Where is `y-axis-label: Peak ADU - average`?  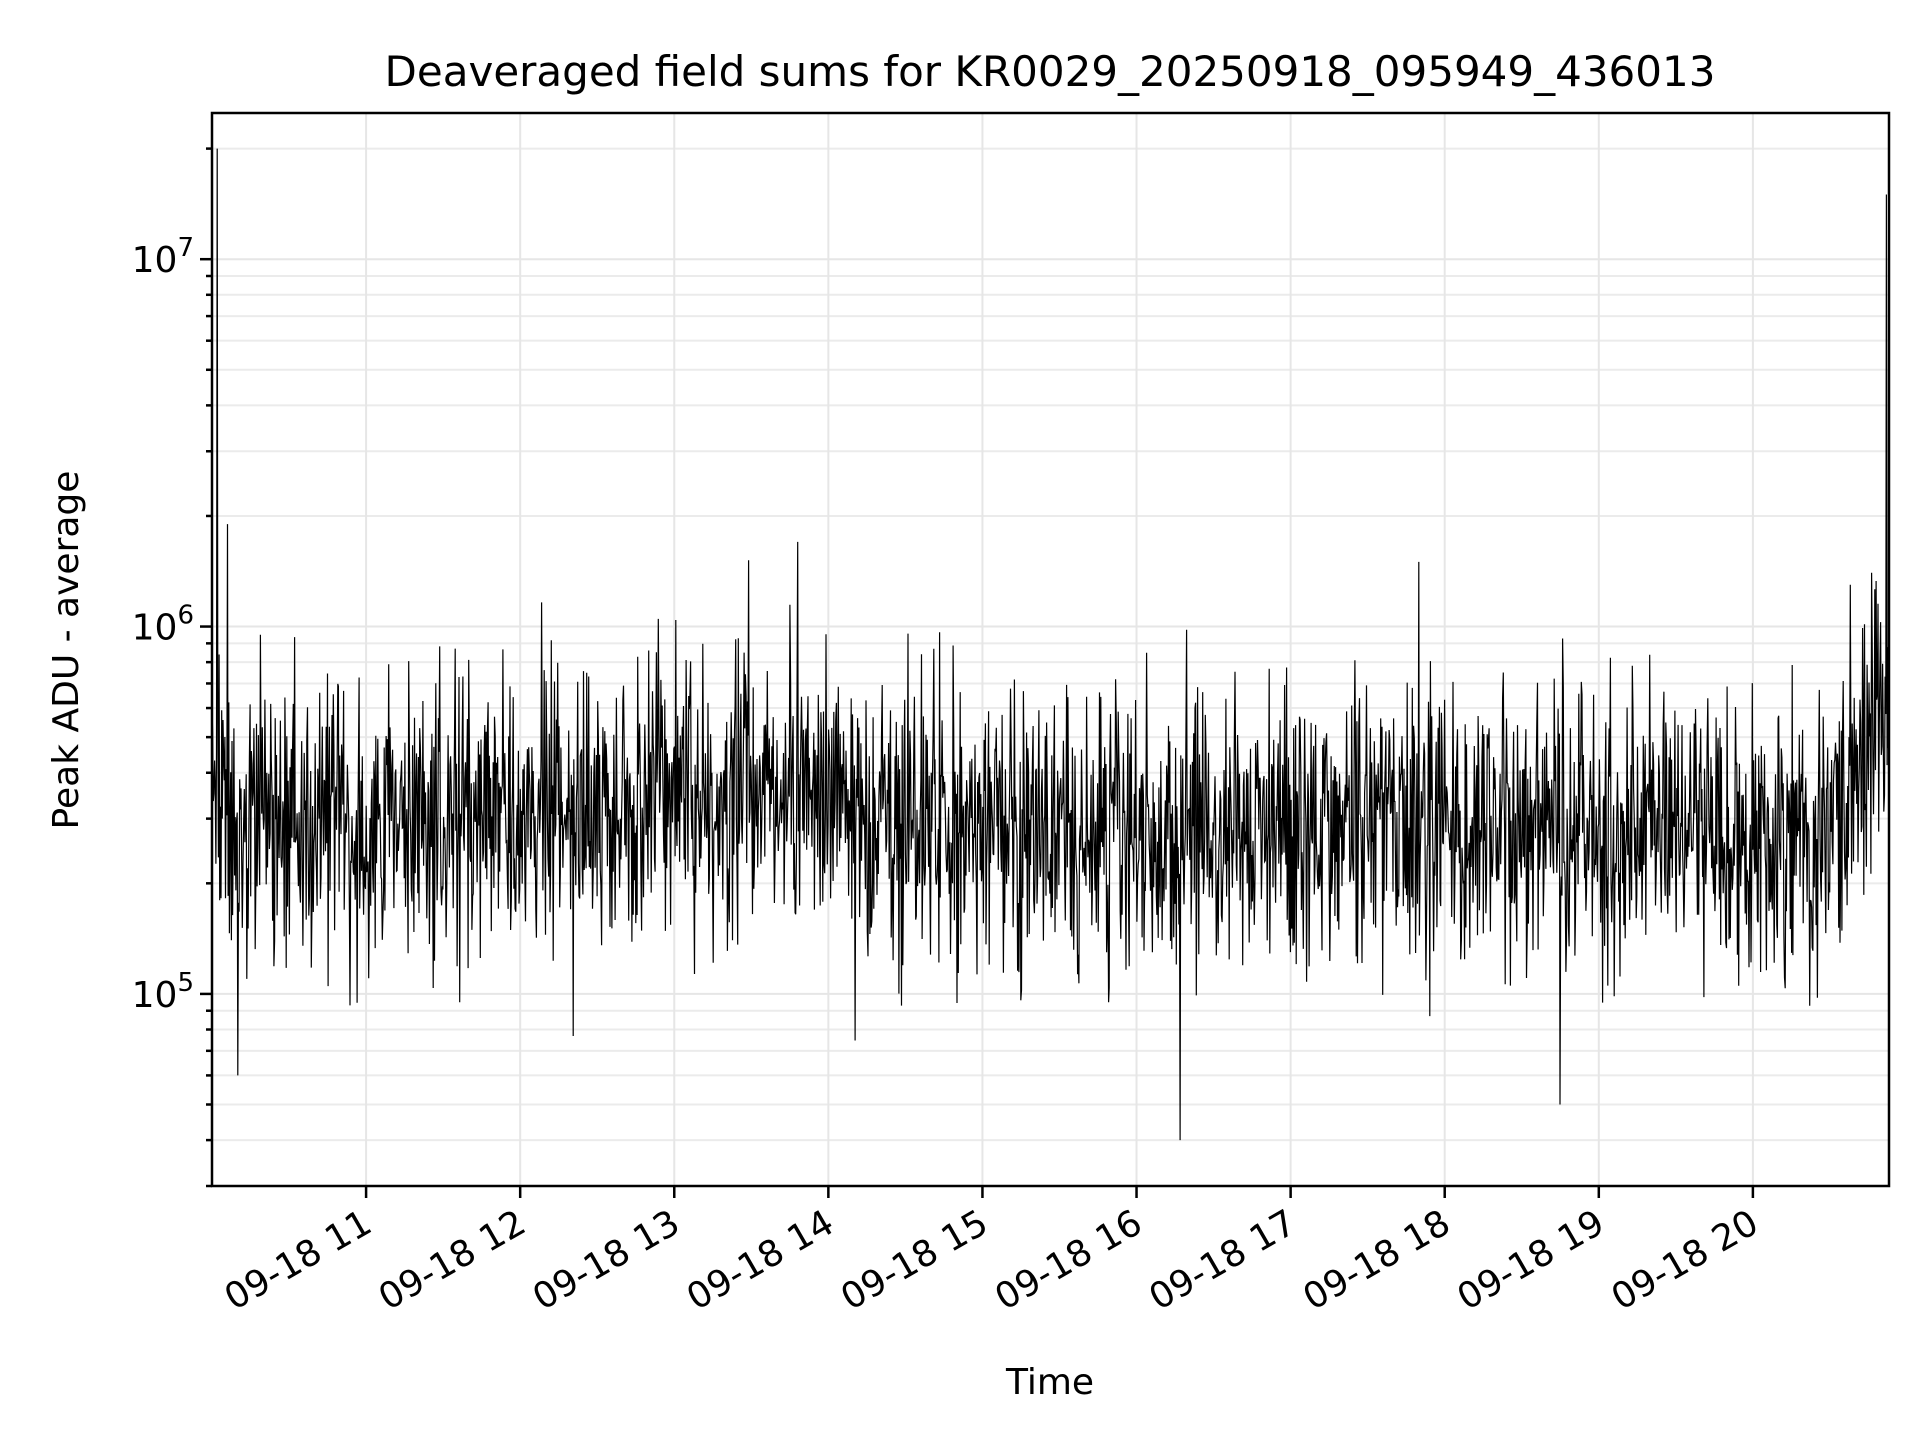 y-axis-label: Peak ADU - average is located at coordinates (66, 650).